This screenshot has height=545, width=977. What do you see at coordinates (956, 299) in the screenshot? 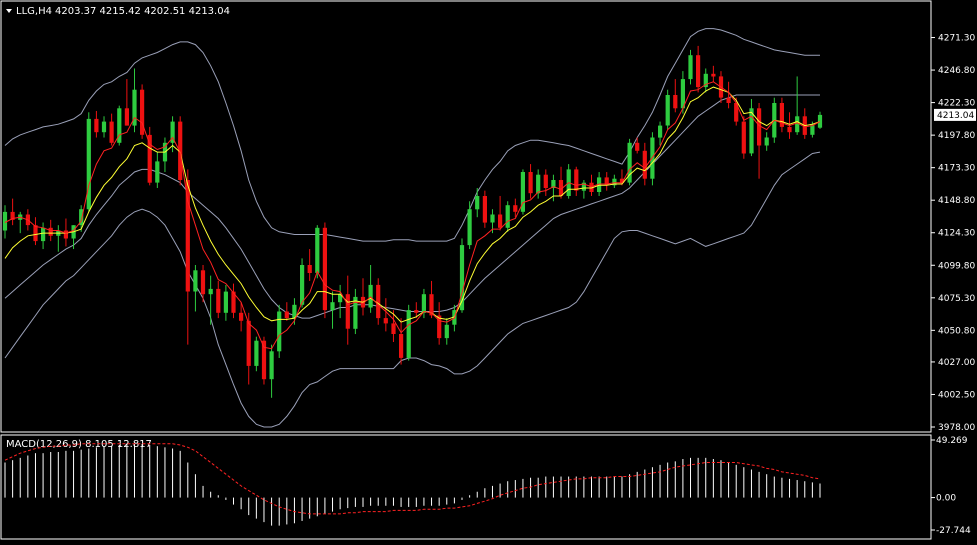
I see `price-tick-label: 4075.30` at bounding box center [956, 299].